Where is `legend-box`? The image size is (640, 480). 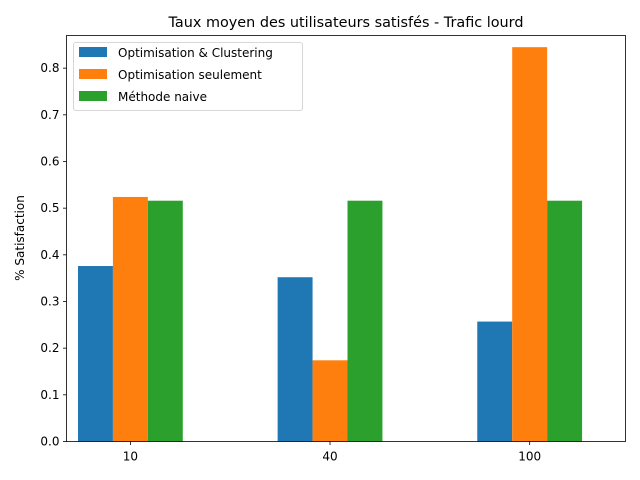
legend-box is located at coordinates (188, 76).